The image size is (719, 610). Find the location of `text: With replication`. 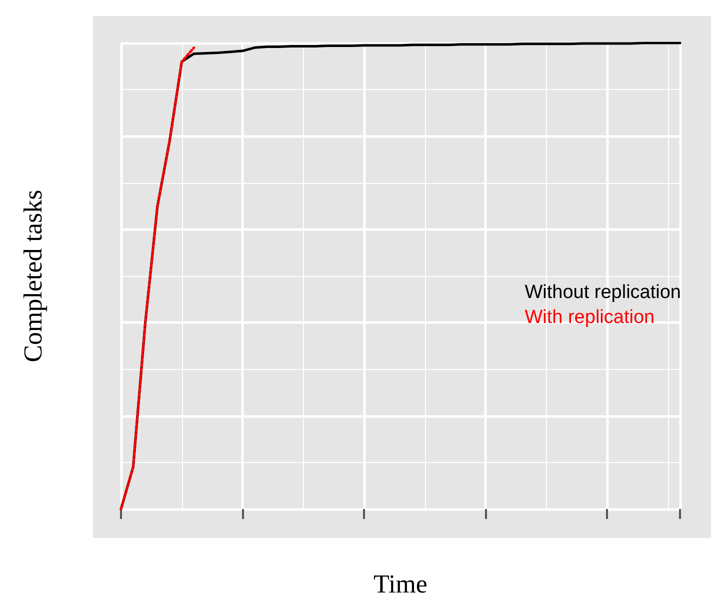

text: With replication is located at coordinates (589, 317).